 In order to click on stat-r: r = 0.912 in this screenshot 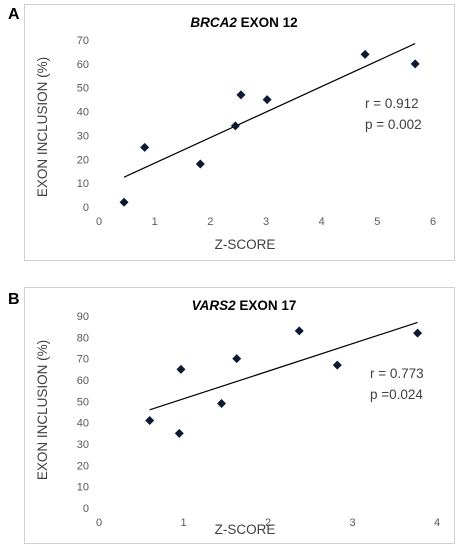, I will do `click(392, 103)`.